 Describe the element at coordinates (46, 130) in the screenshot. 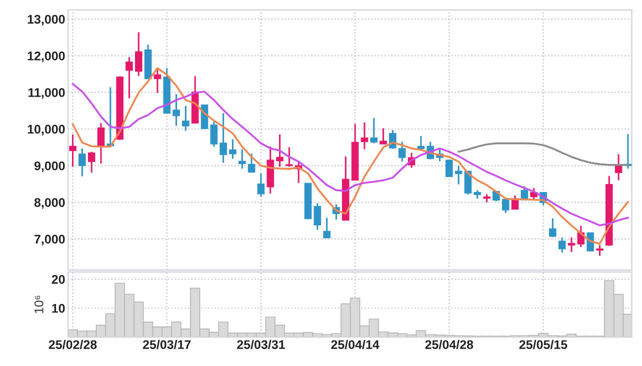

I see `y-tick-label: 10,000` at that location.